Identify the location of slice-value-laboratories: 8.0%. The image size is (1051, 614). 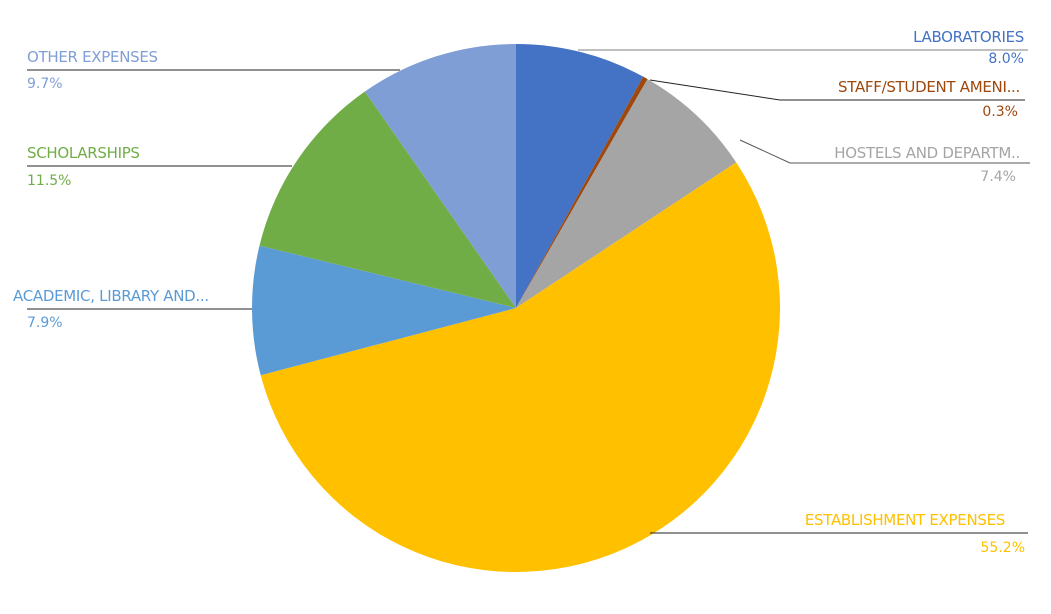
(1006, 59).